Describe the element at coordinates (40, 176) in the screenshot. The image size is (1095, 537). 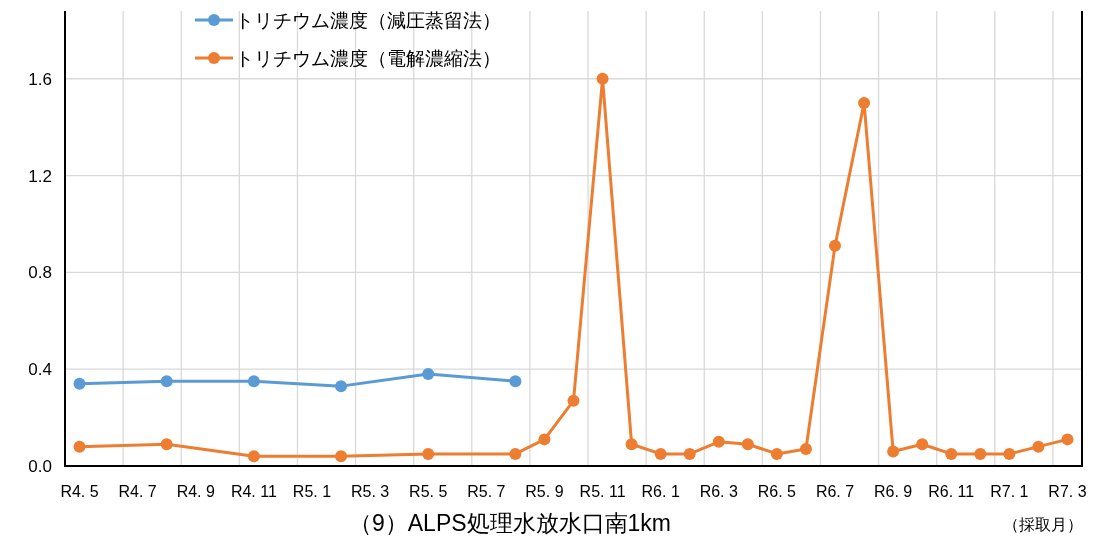
I see `y-tick-label: 1.2` at that location.